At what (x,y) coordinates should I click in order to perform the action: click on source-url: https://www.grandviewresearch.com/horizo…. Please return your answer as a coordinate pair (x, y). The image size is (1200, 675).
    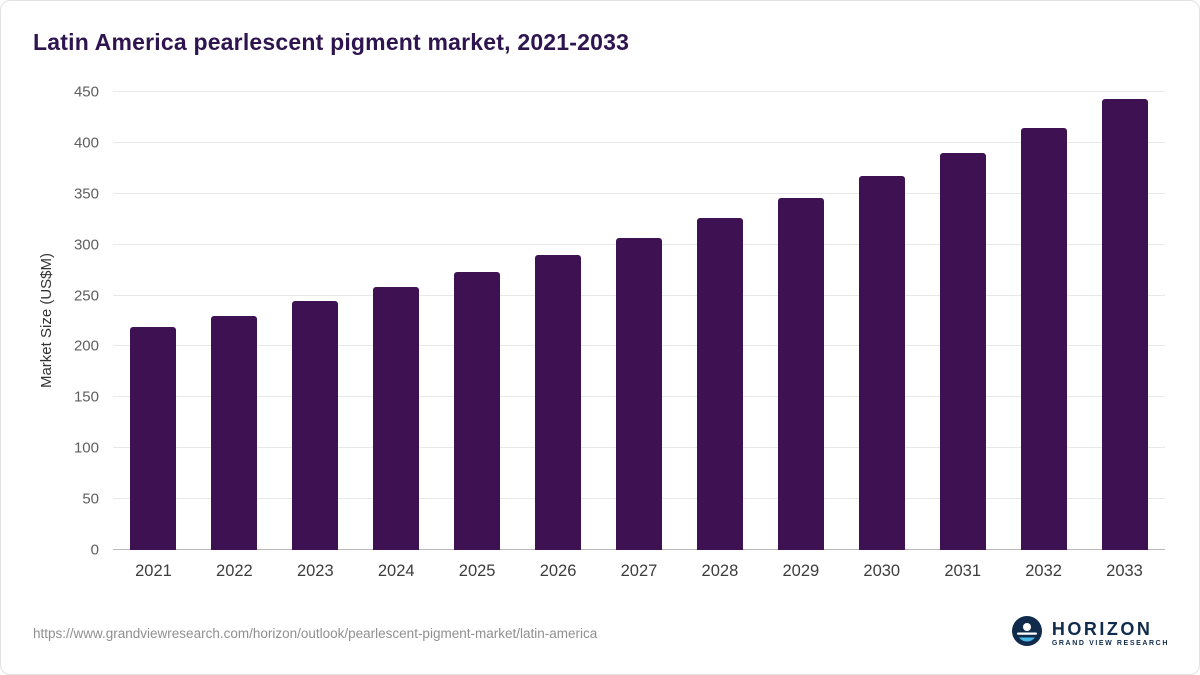
    Looking at the image, I should click on (315, 633).